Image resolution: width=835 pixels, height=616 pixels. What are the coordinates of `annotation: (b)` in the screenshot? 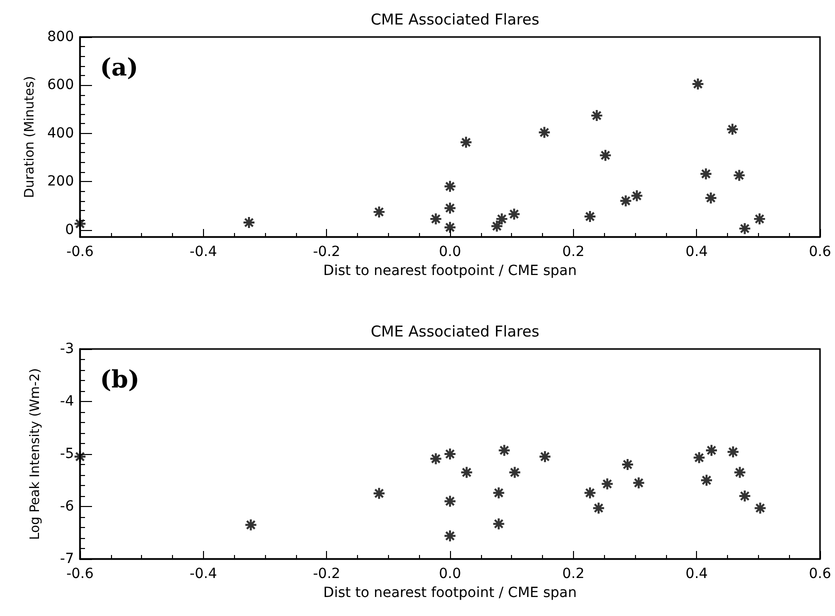 It's located at (120, 379).